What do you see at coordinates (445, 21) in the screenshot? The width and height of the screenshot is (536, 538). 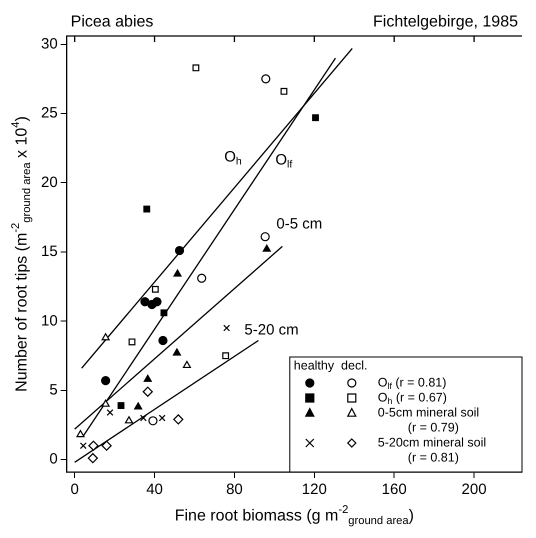 I see `chart-subtitle: Fichtelgebirge, 1985` at bounding box center [445, 21].